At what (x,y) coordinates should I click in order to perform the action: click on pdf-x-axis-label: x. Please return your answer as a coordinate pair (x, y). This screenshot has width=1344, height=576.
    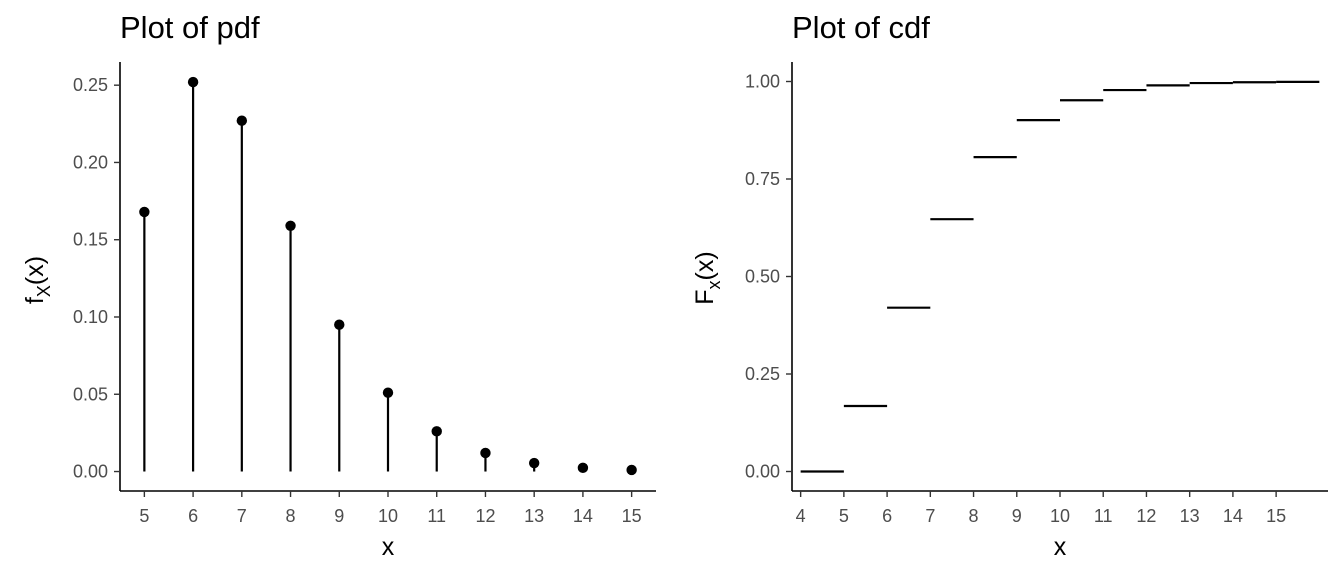
    Looking at the image, I should click on (388, 547).